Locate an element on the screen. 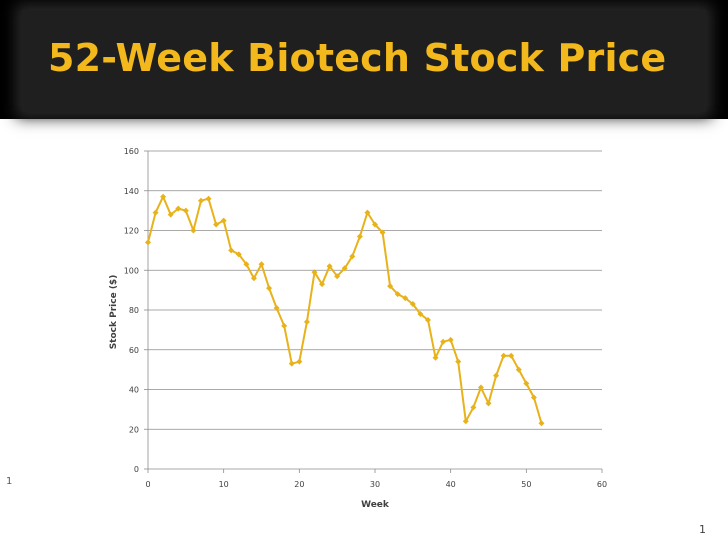 The width and height of the screenshot is (728, 546). y-tick-label: 40 is located at coordinates (134, 390).